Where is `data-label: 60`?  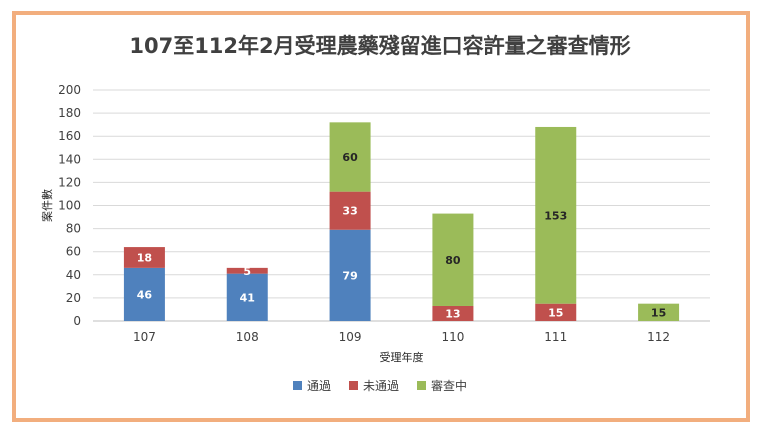
data-label: 60 is located at coordinates (350, 157).